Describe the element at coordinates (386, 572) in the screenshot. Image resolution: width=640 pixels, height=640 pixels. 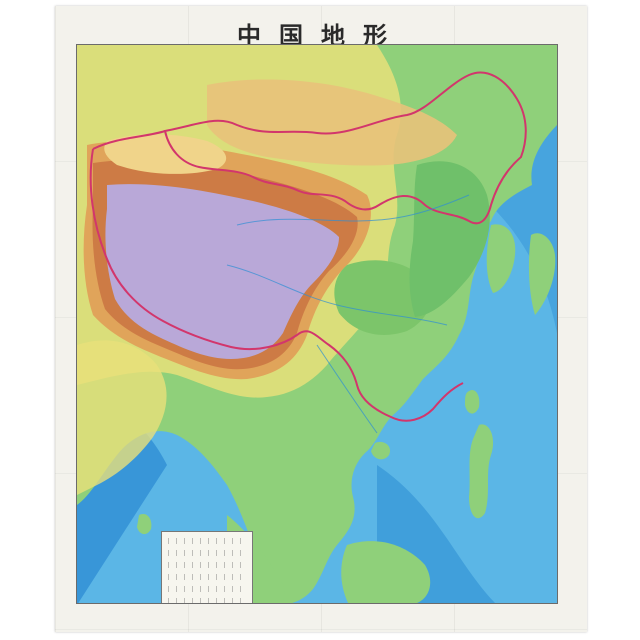
I see `borneo-island` at that location.